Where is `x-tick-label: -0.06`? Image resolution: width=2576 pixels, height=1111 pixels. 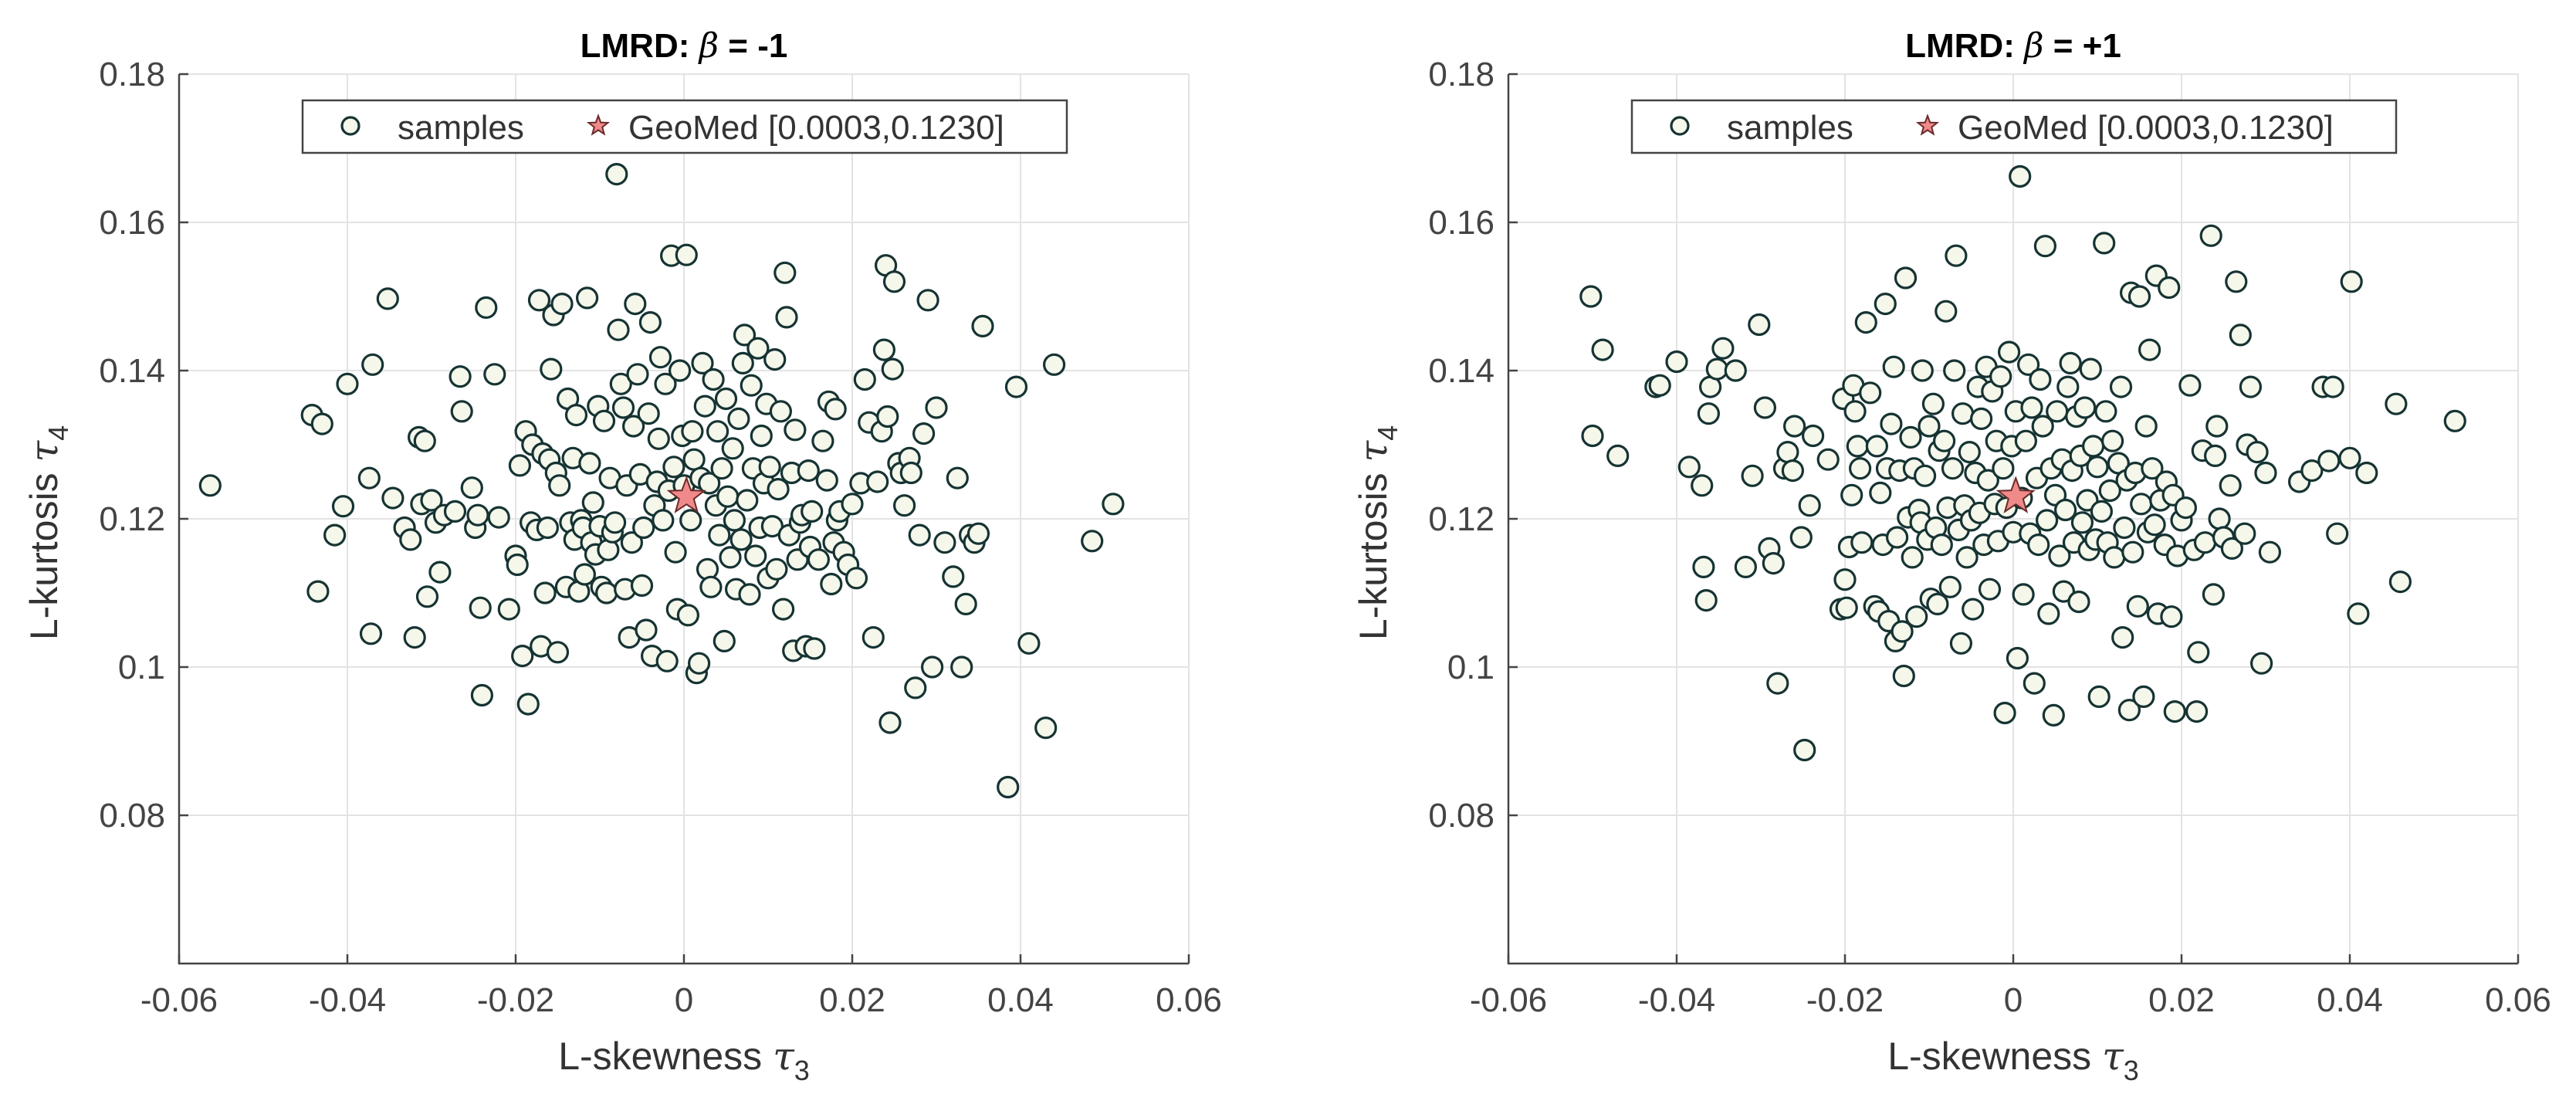
x-tick-label: -0.06 is located at coordinates (1508, 1000).